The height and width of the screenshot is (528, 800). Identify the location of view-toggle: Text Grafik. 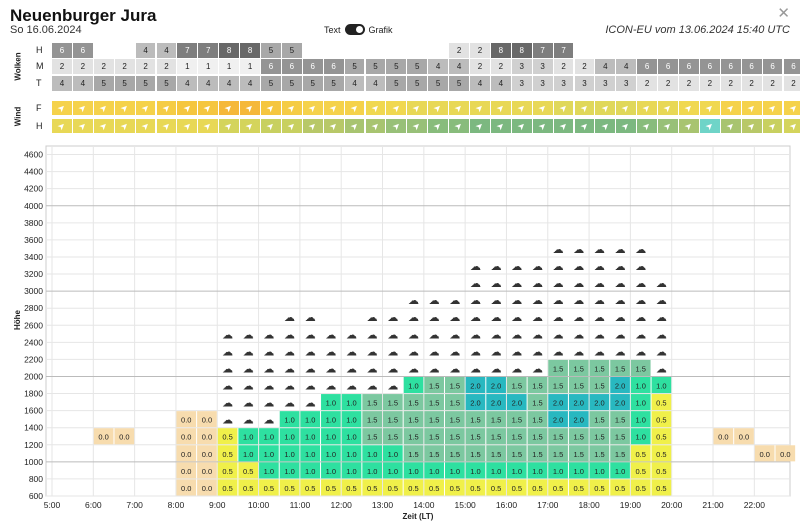
(358, 29).